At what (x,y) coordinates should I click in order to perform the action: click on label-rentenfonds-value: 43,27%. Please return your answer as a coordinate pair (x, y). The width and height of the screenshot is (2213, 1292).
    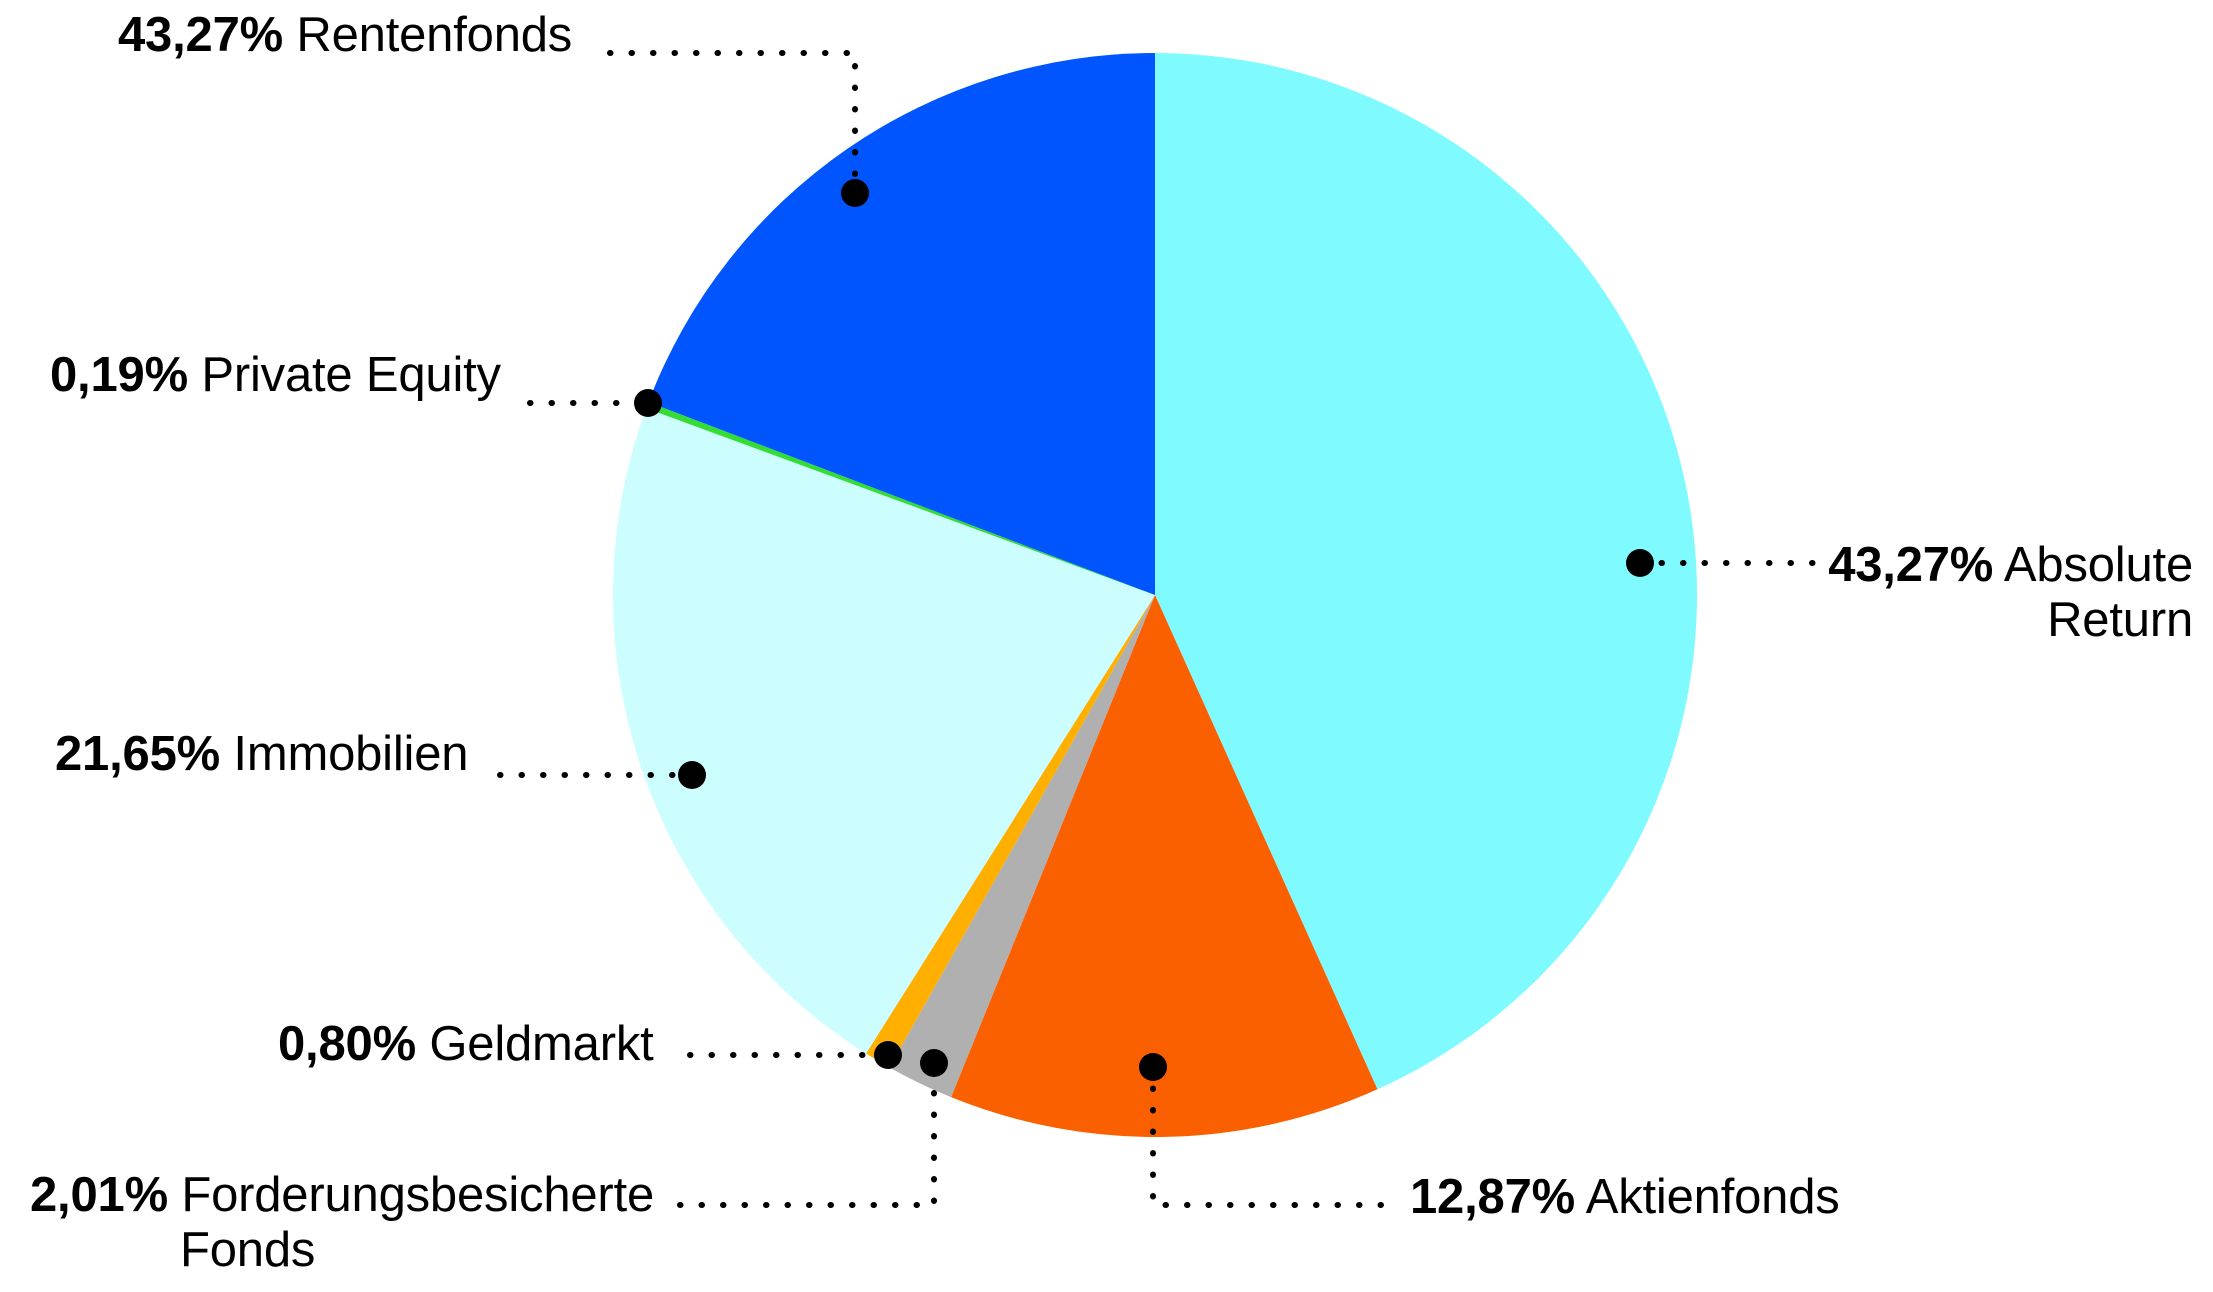
    Looking at the image, I should click on (200, 35).